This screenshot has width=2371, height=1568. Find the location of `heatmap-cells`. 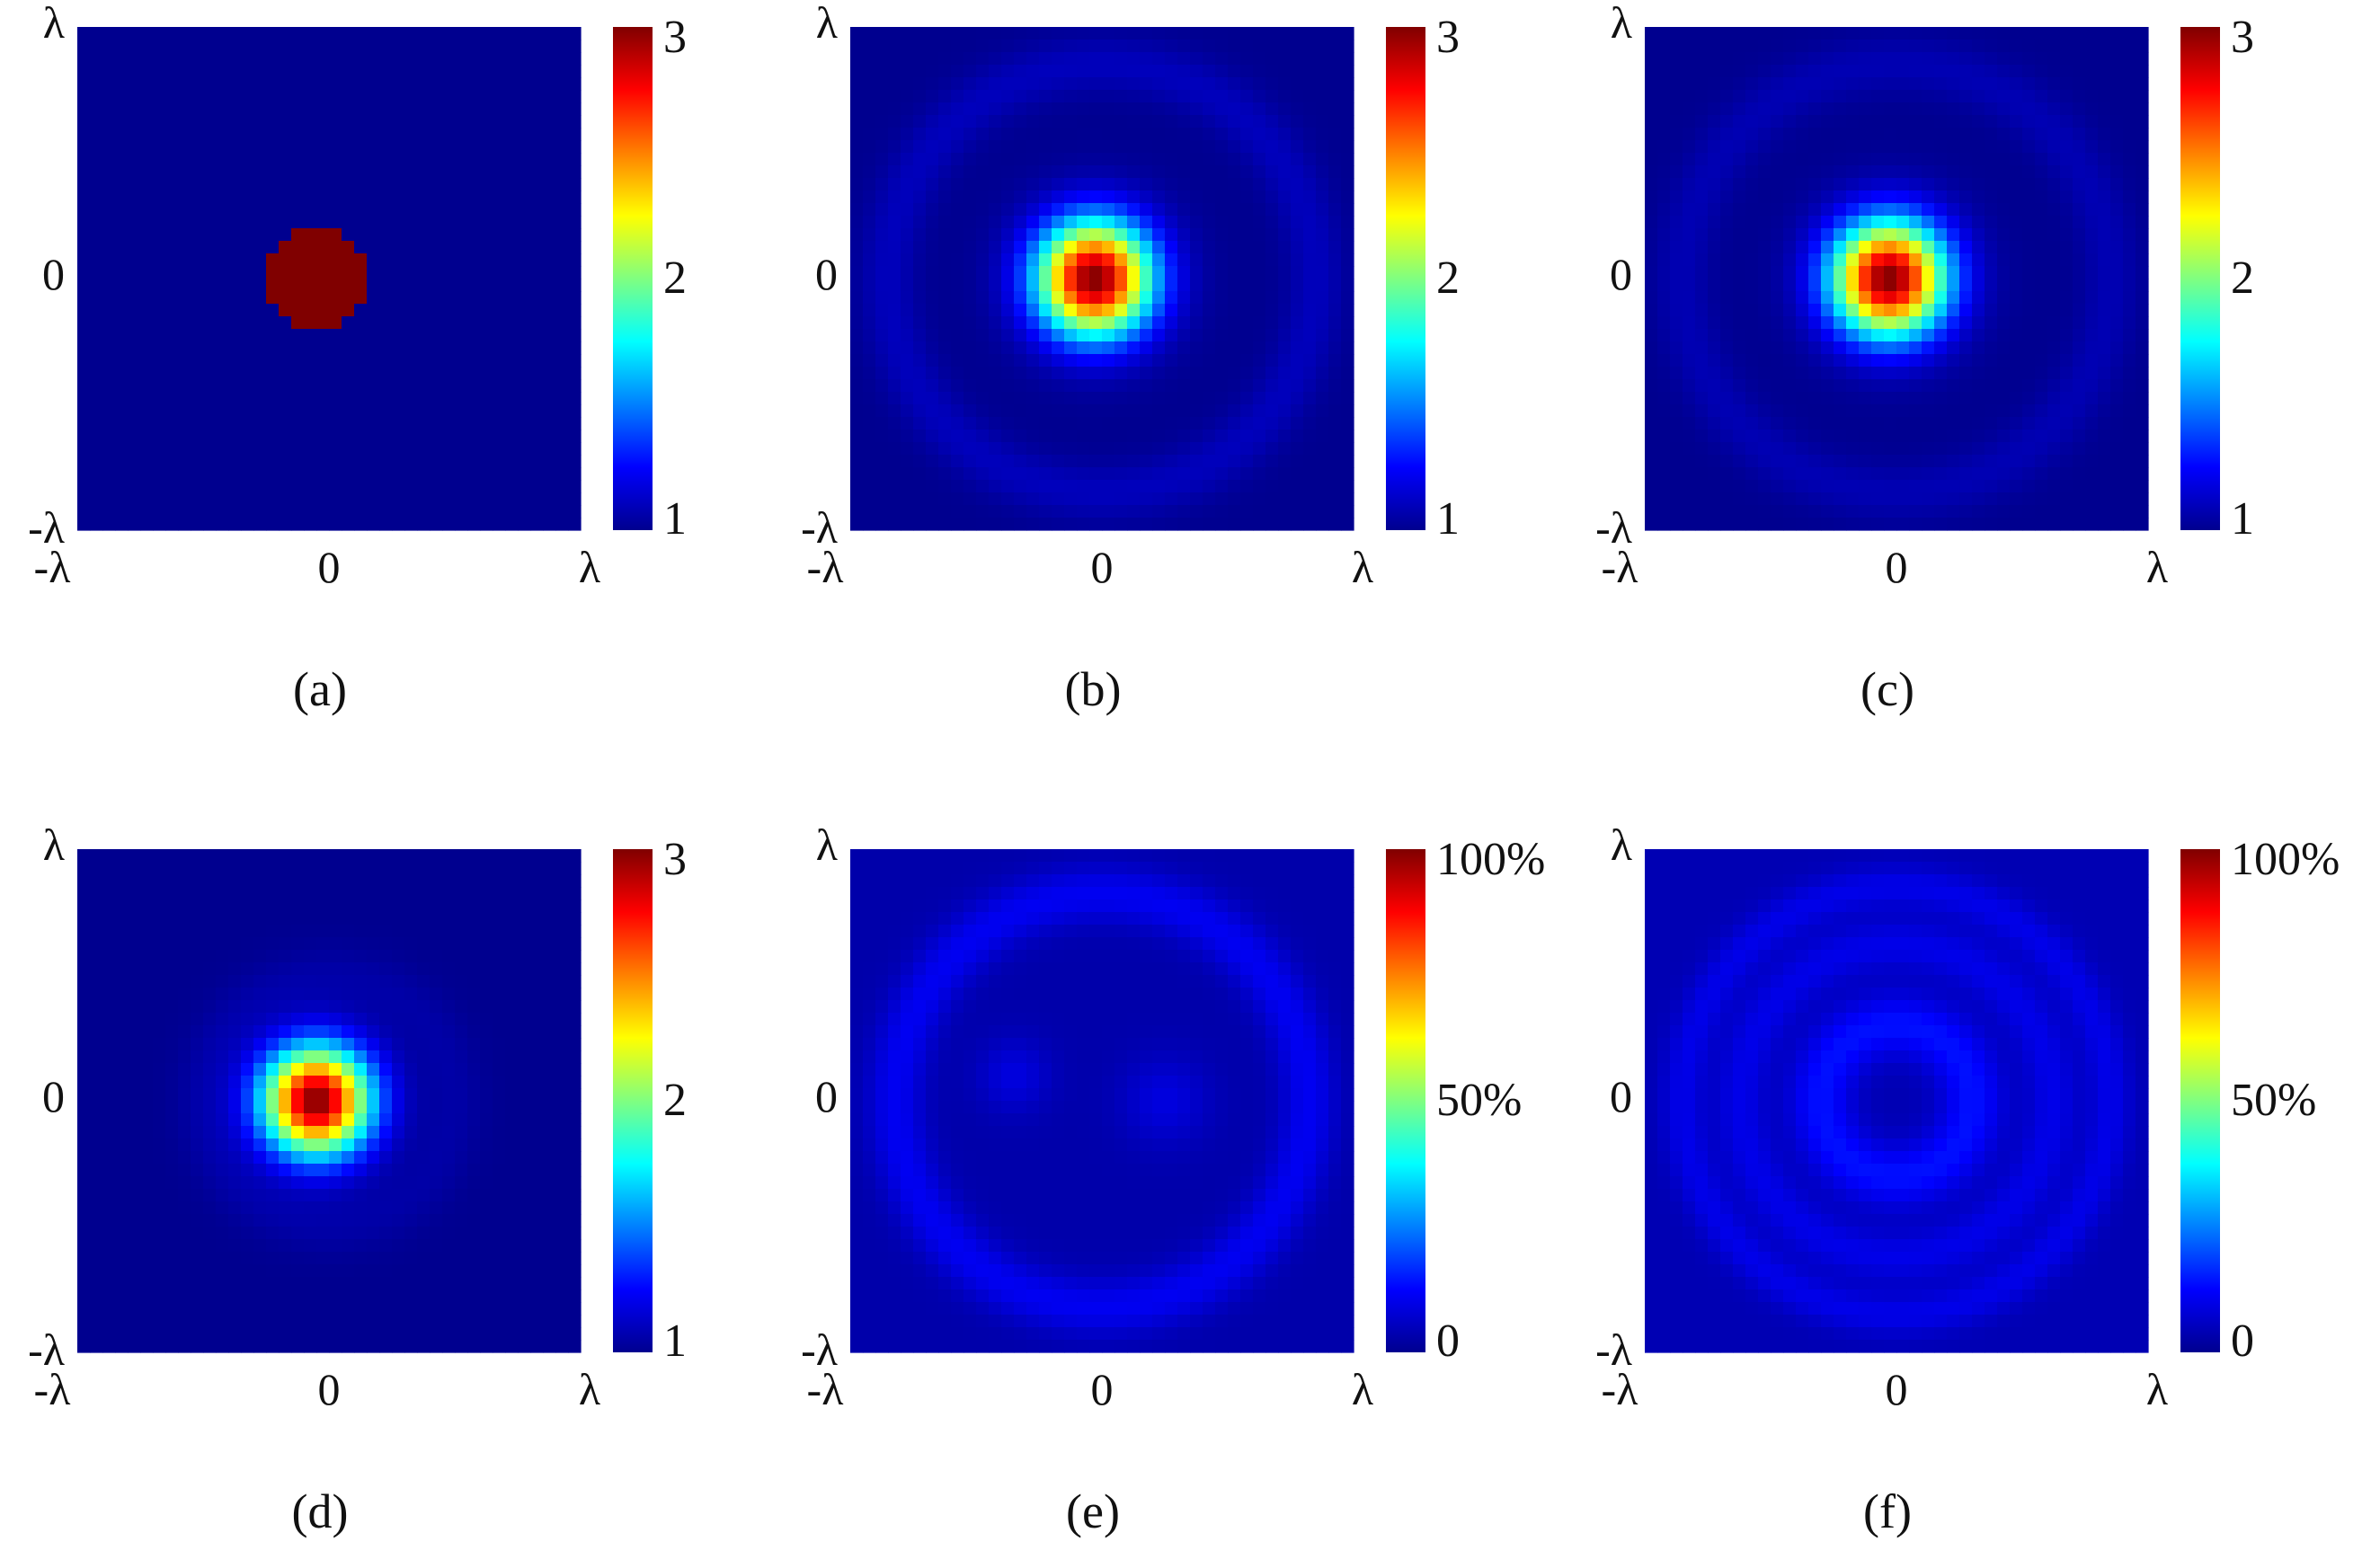

heatmap-cells is located at coordinates (1897, 279).